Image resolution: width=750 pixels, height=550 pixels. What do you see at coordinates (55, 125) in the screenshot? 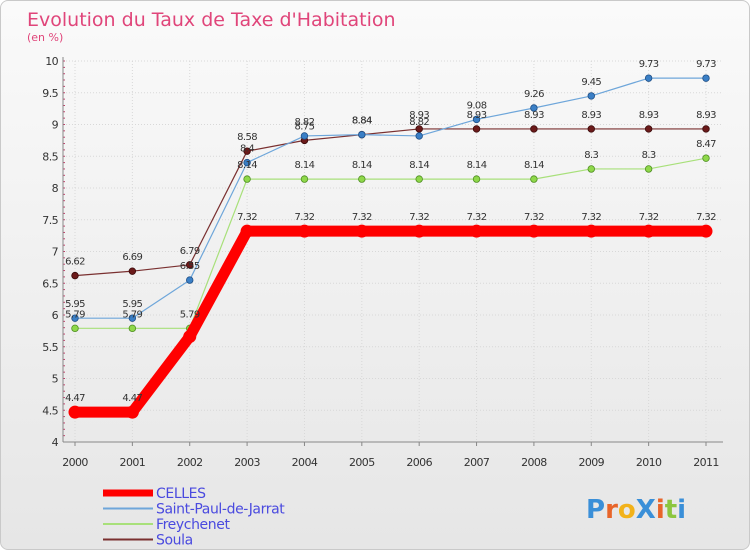
I see `y-tick-label: 9` at bounding box center [55, 125].